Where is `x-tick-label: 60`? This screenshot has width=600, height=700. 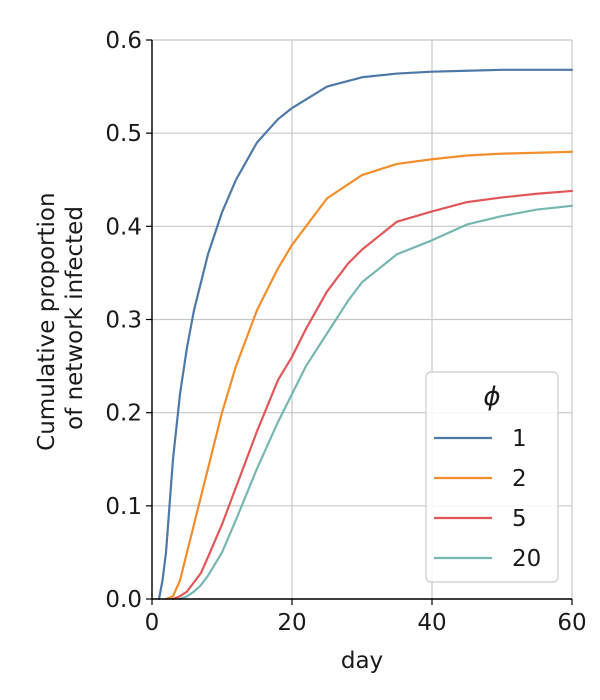
x-tick-label: 60 is located at coordinates (571, 623).